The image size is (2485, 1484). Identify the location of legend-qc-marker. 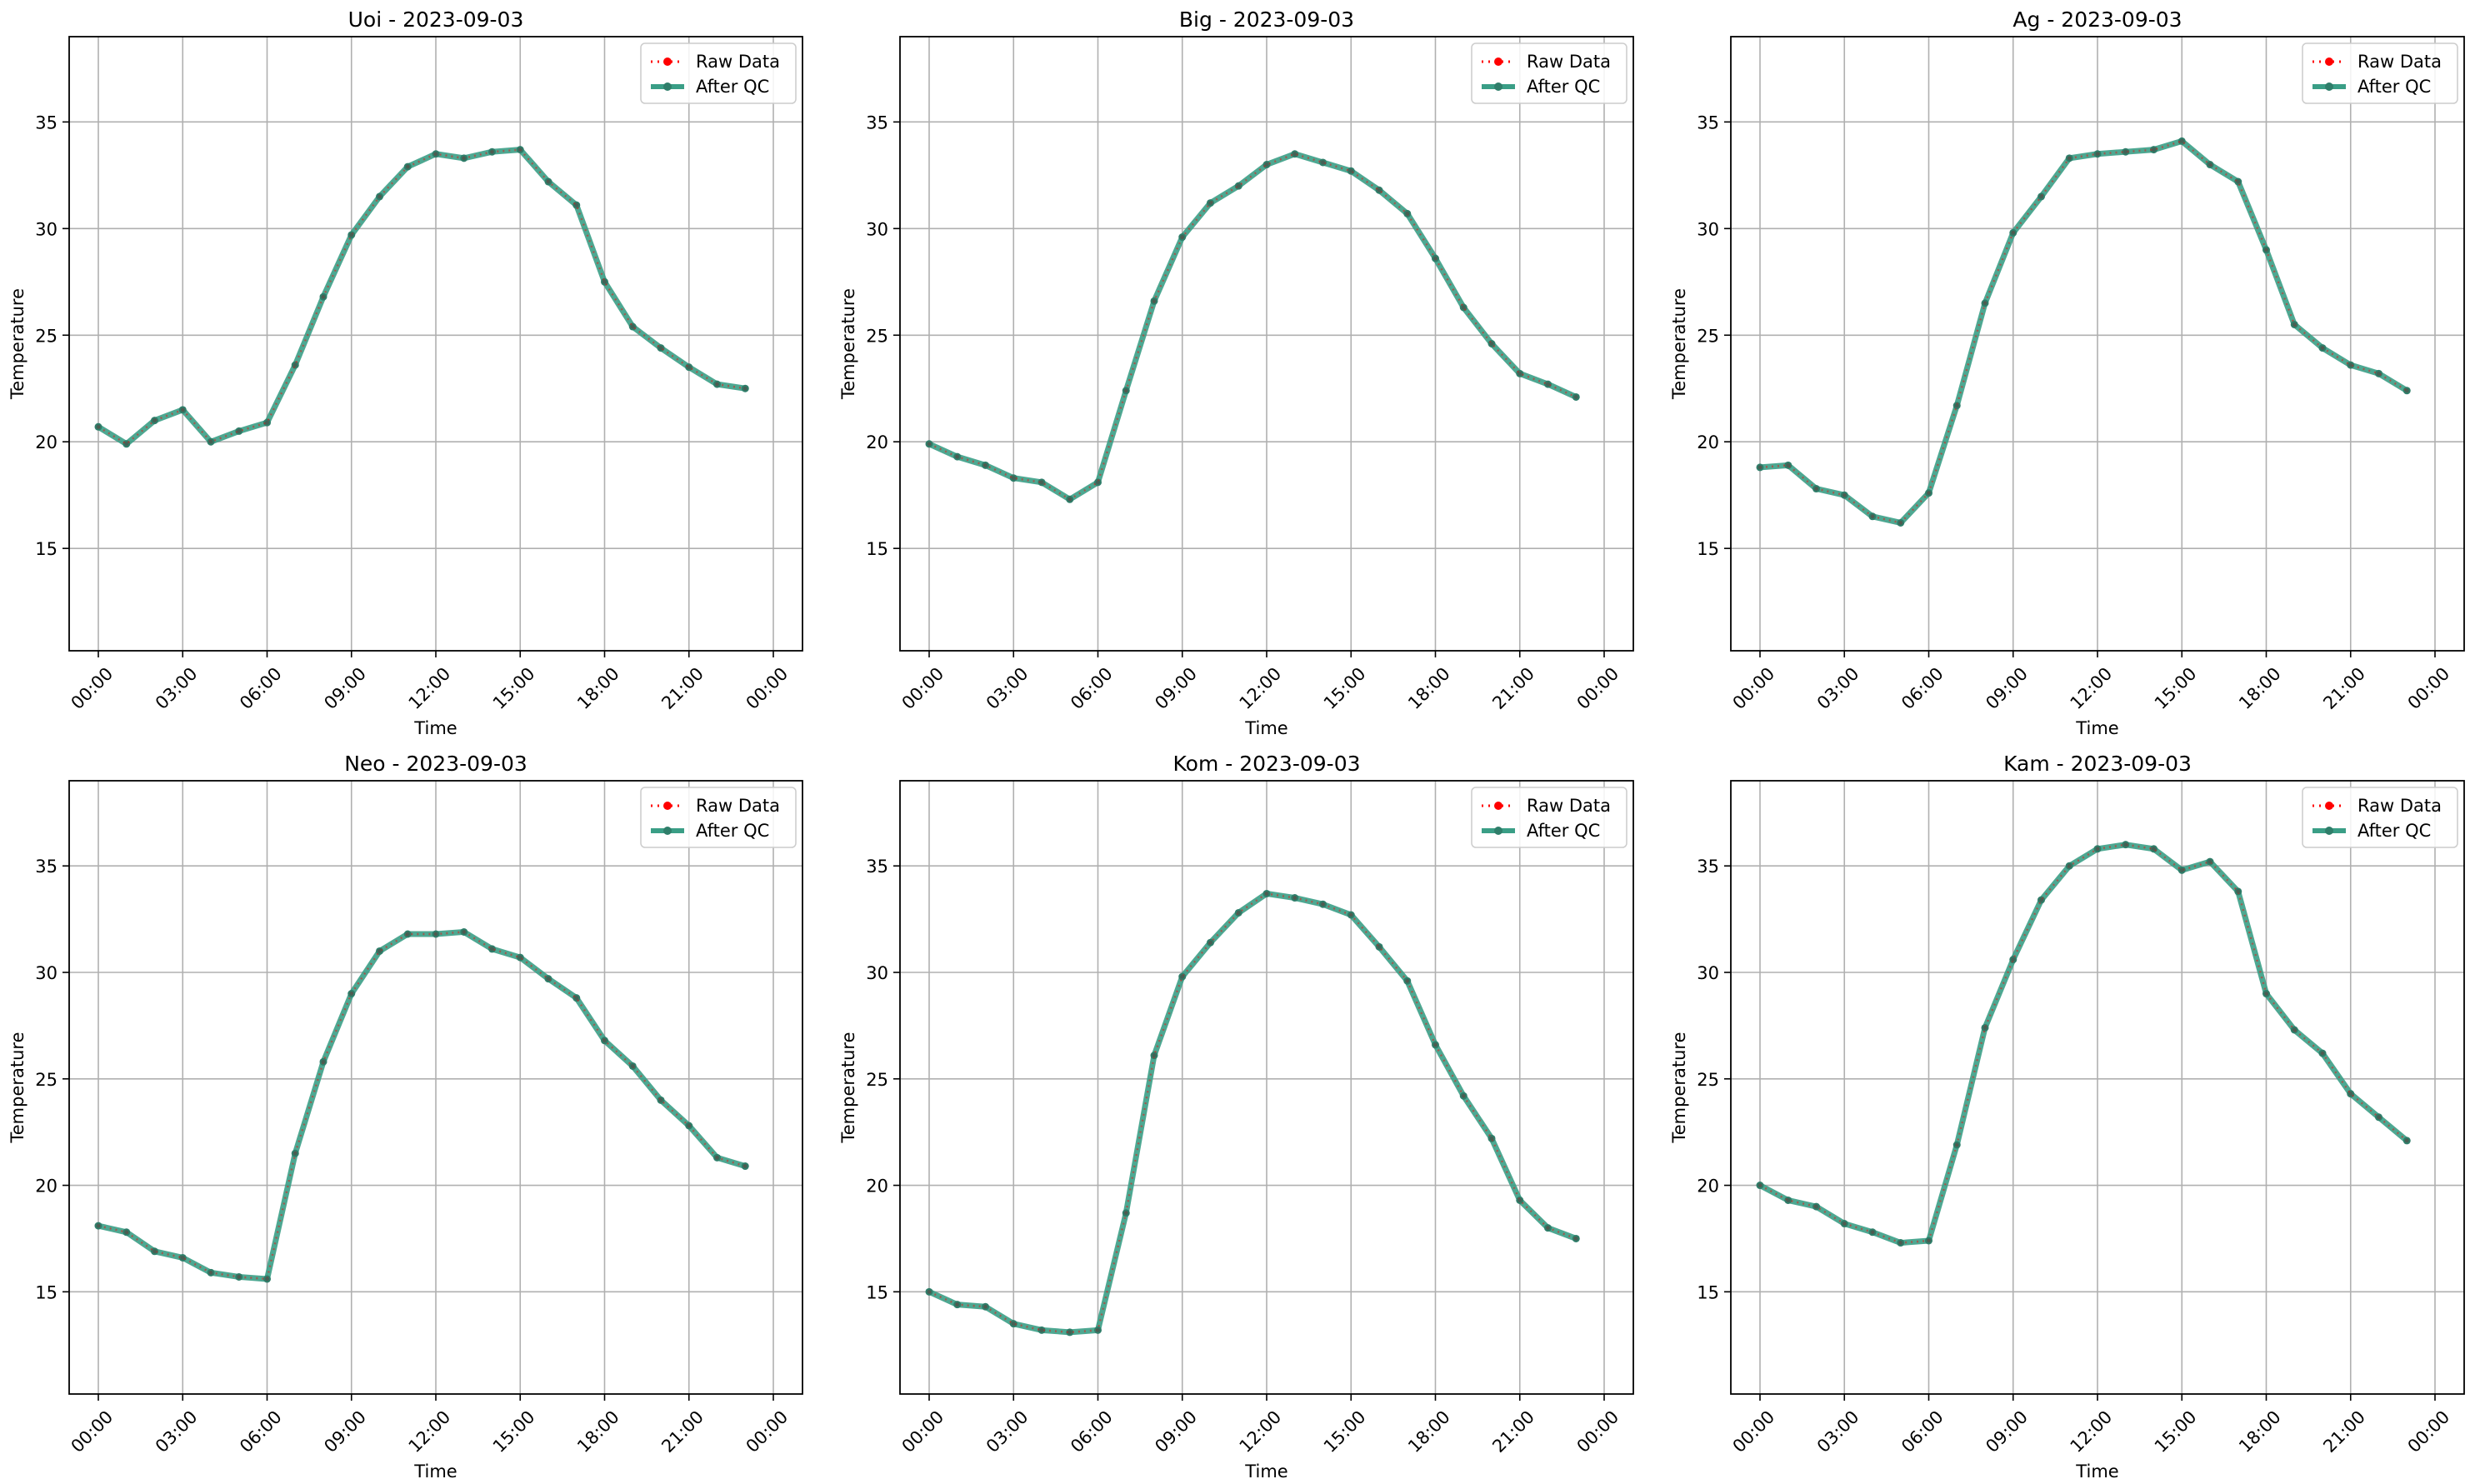
(2329, 86).